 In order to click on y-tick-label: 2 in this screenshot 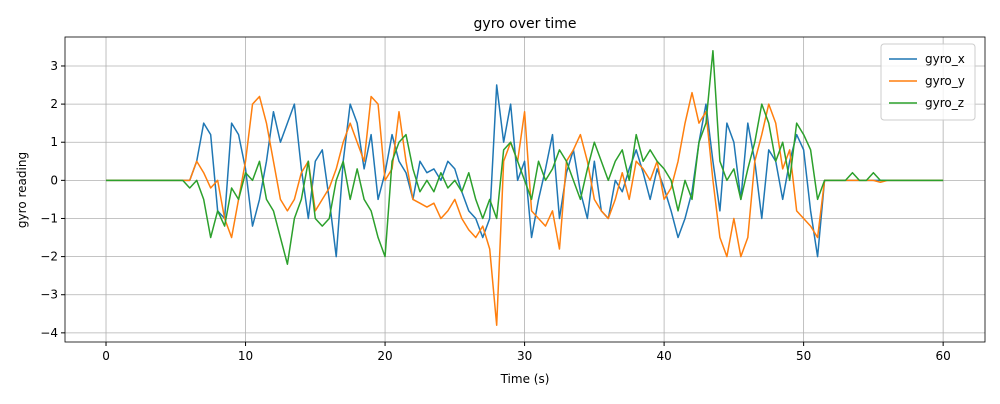, I will do `click(54, 104)`.